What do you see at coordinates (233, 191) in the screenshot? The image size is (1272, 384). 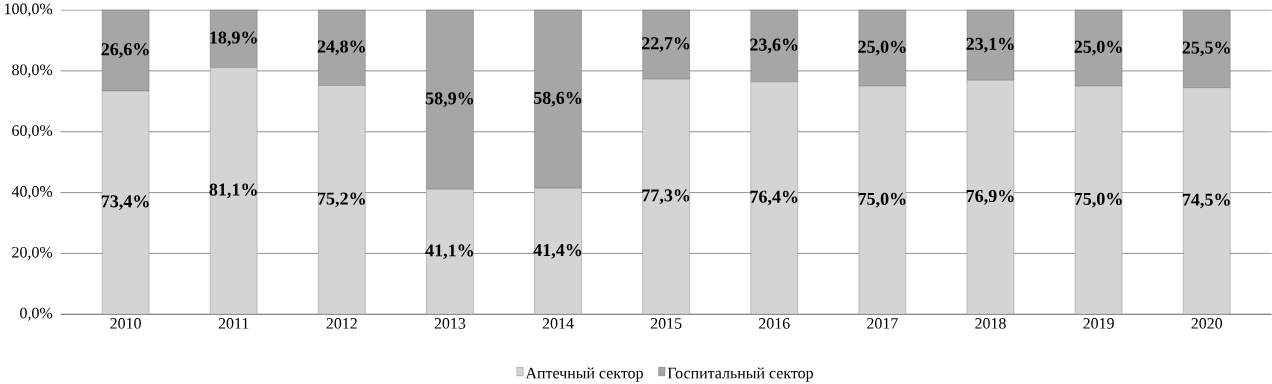 I see `data-label: 81,1%` at bounding box center [233, 191].